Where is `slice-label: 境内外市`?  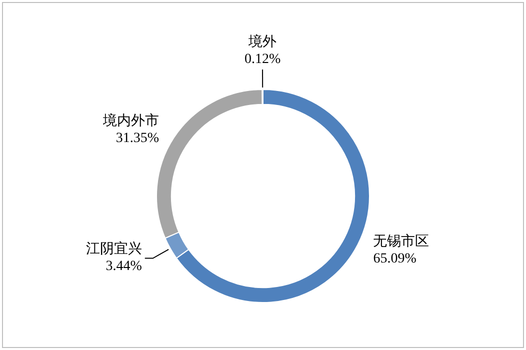 slice-label: 境内外市 is located at coordinates (131, 120).